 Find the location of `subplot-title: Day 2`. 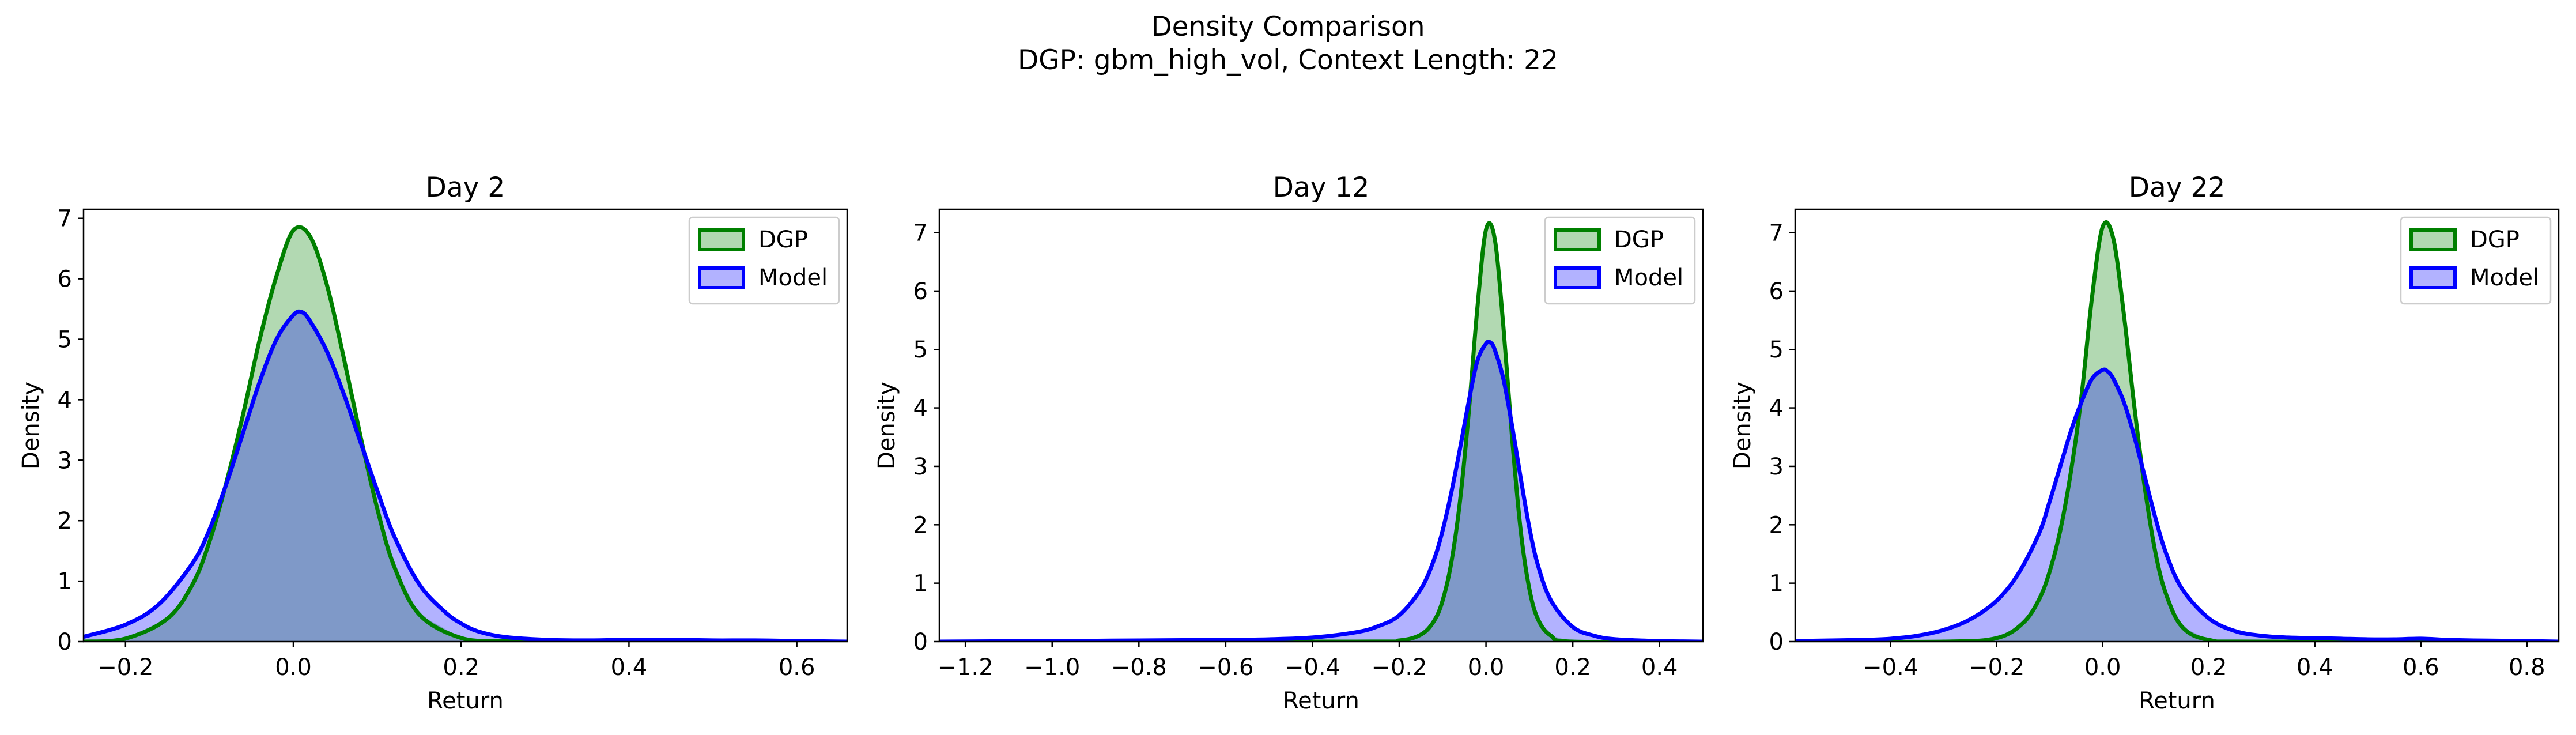

subplot-title: Day 2 is located at coordinates (465, 187).